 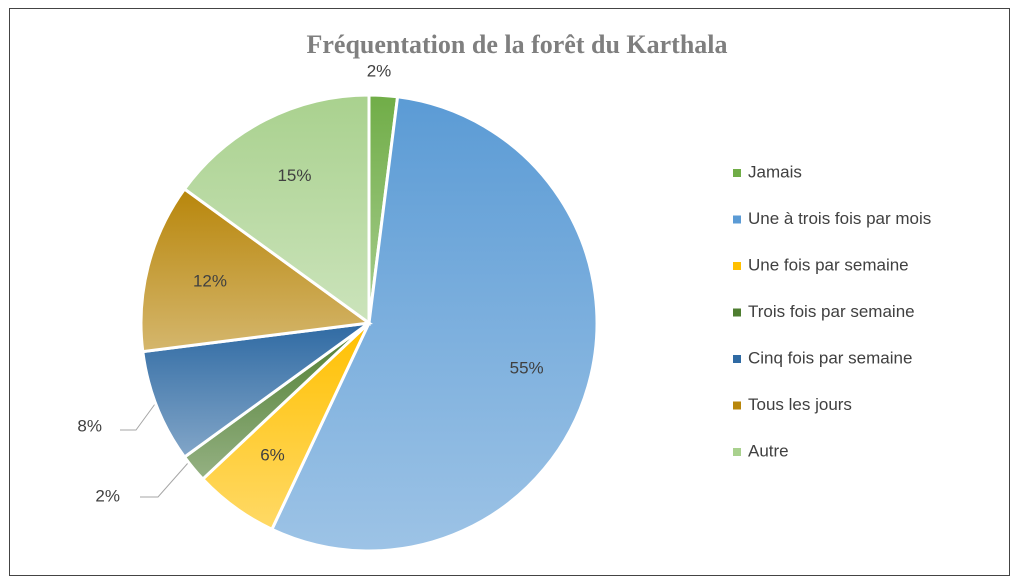 I want to click on data-label: 15%, so click(x=294, y=175).